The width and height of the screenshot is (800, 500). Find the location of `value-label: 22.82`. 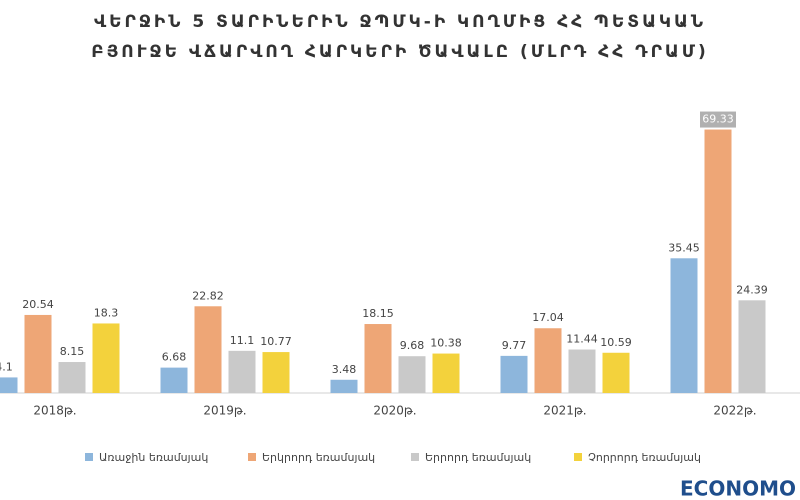

value-label: 22.82 is located at coordinates (208, 295).